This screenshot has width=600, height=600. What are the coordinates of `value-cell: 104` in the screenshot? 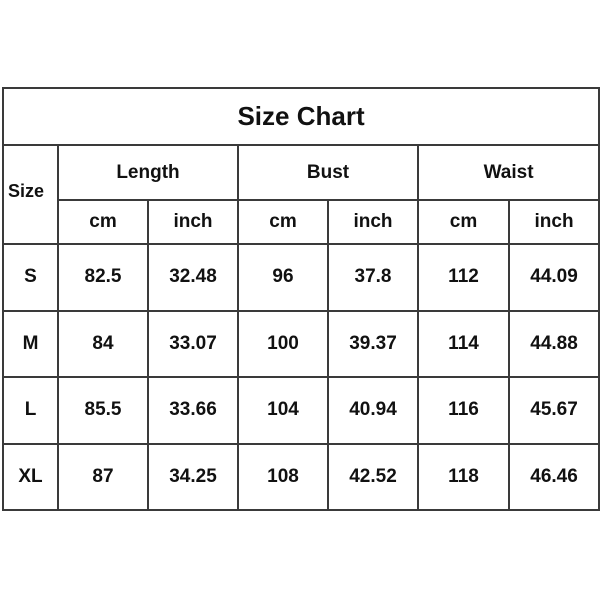 It's located at (283, 410).